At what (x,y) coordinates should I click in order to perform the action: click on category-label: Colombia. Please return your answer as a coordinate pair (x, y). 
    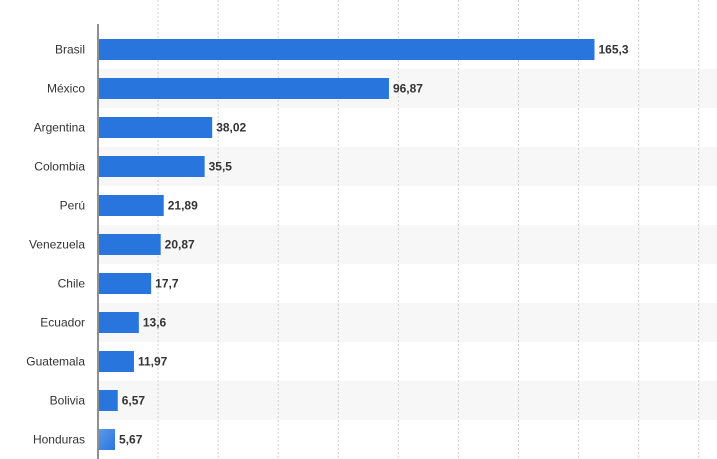
    Looking at the image, I should click on (59, 167).